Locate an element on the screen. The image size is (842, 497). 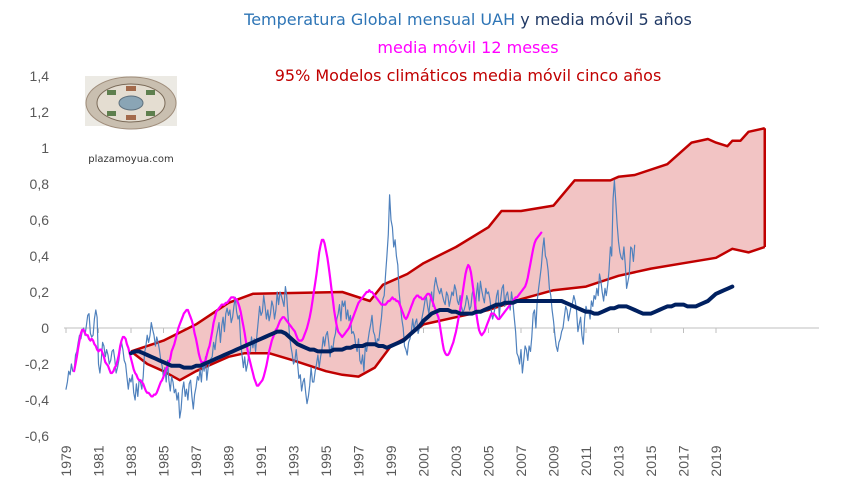
title-segment: y media móvil 5 años is located at coordinates (603, 19).